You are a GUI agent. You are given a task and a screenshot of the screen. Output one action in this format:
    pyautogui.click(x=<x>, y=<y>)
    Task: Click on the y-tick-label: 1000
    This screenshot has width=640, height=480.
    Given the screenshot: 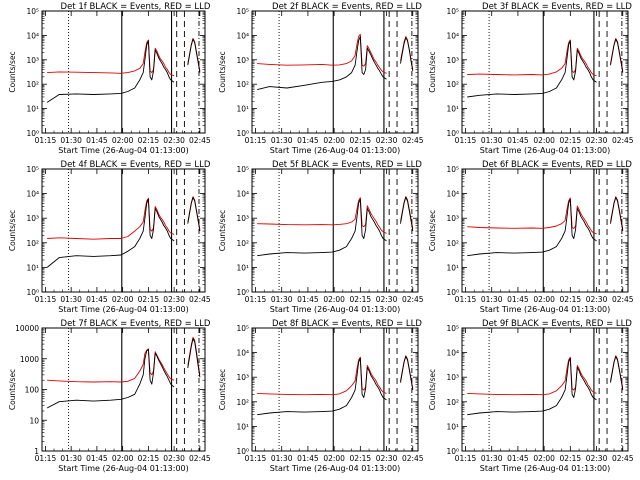 What is the action you would take?
    pyautogui.click(x=29, y=359)
    